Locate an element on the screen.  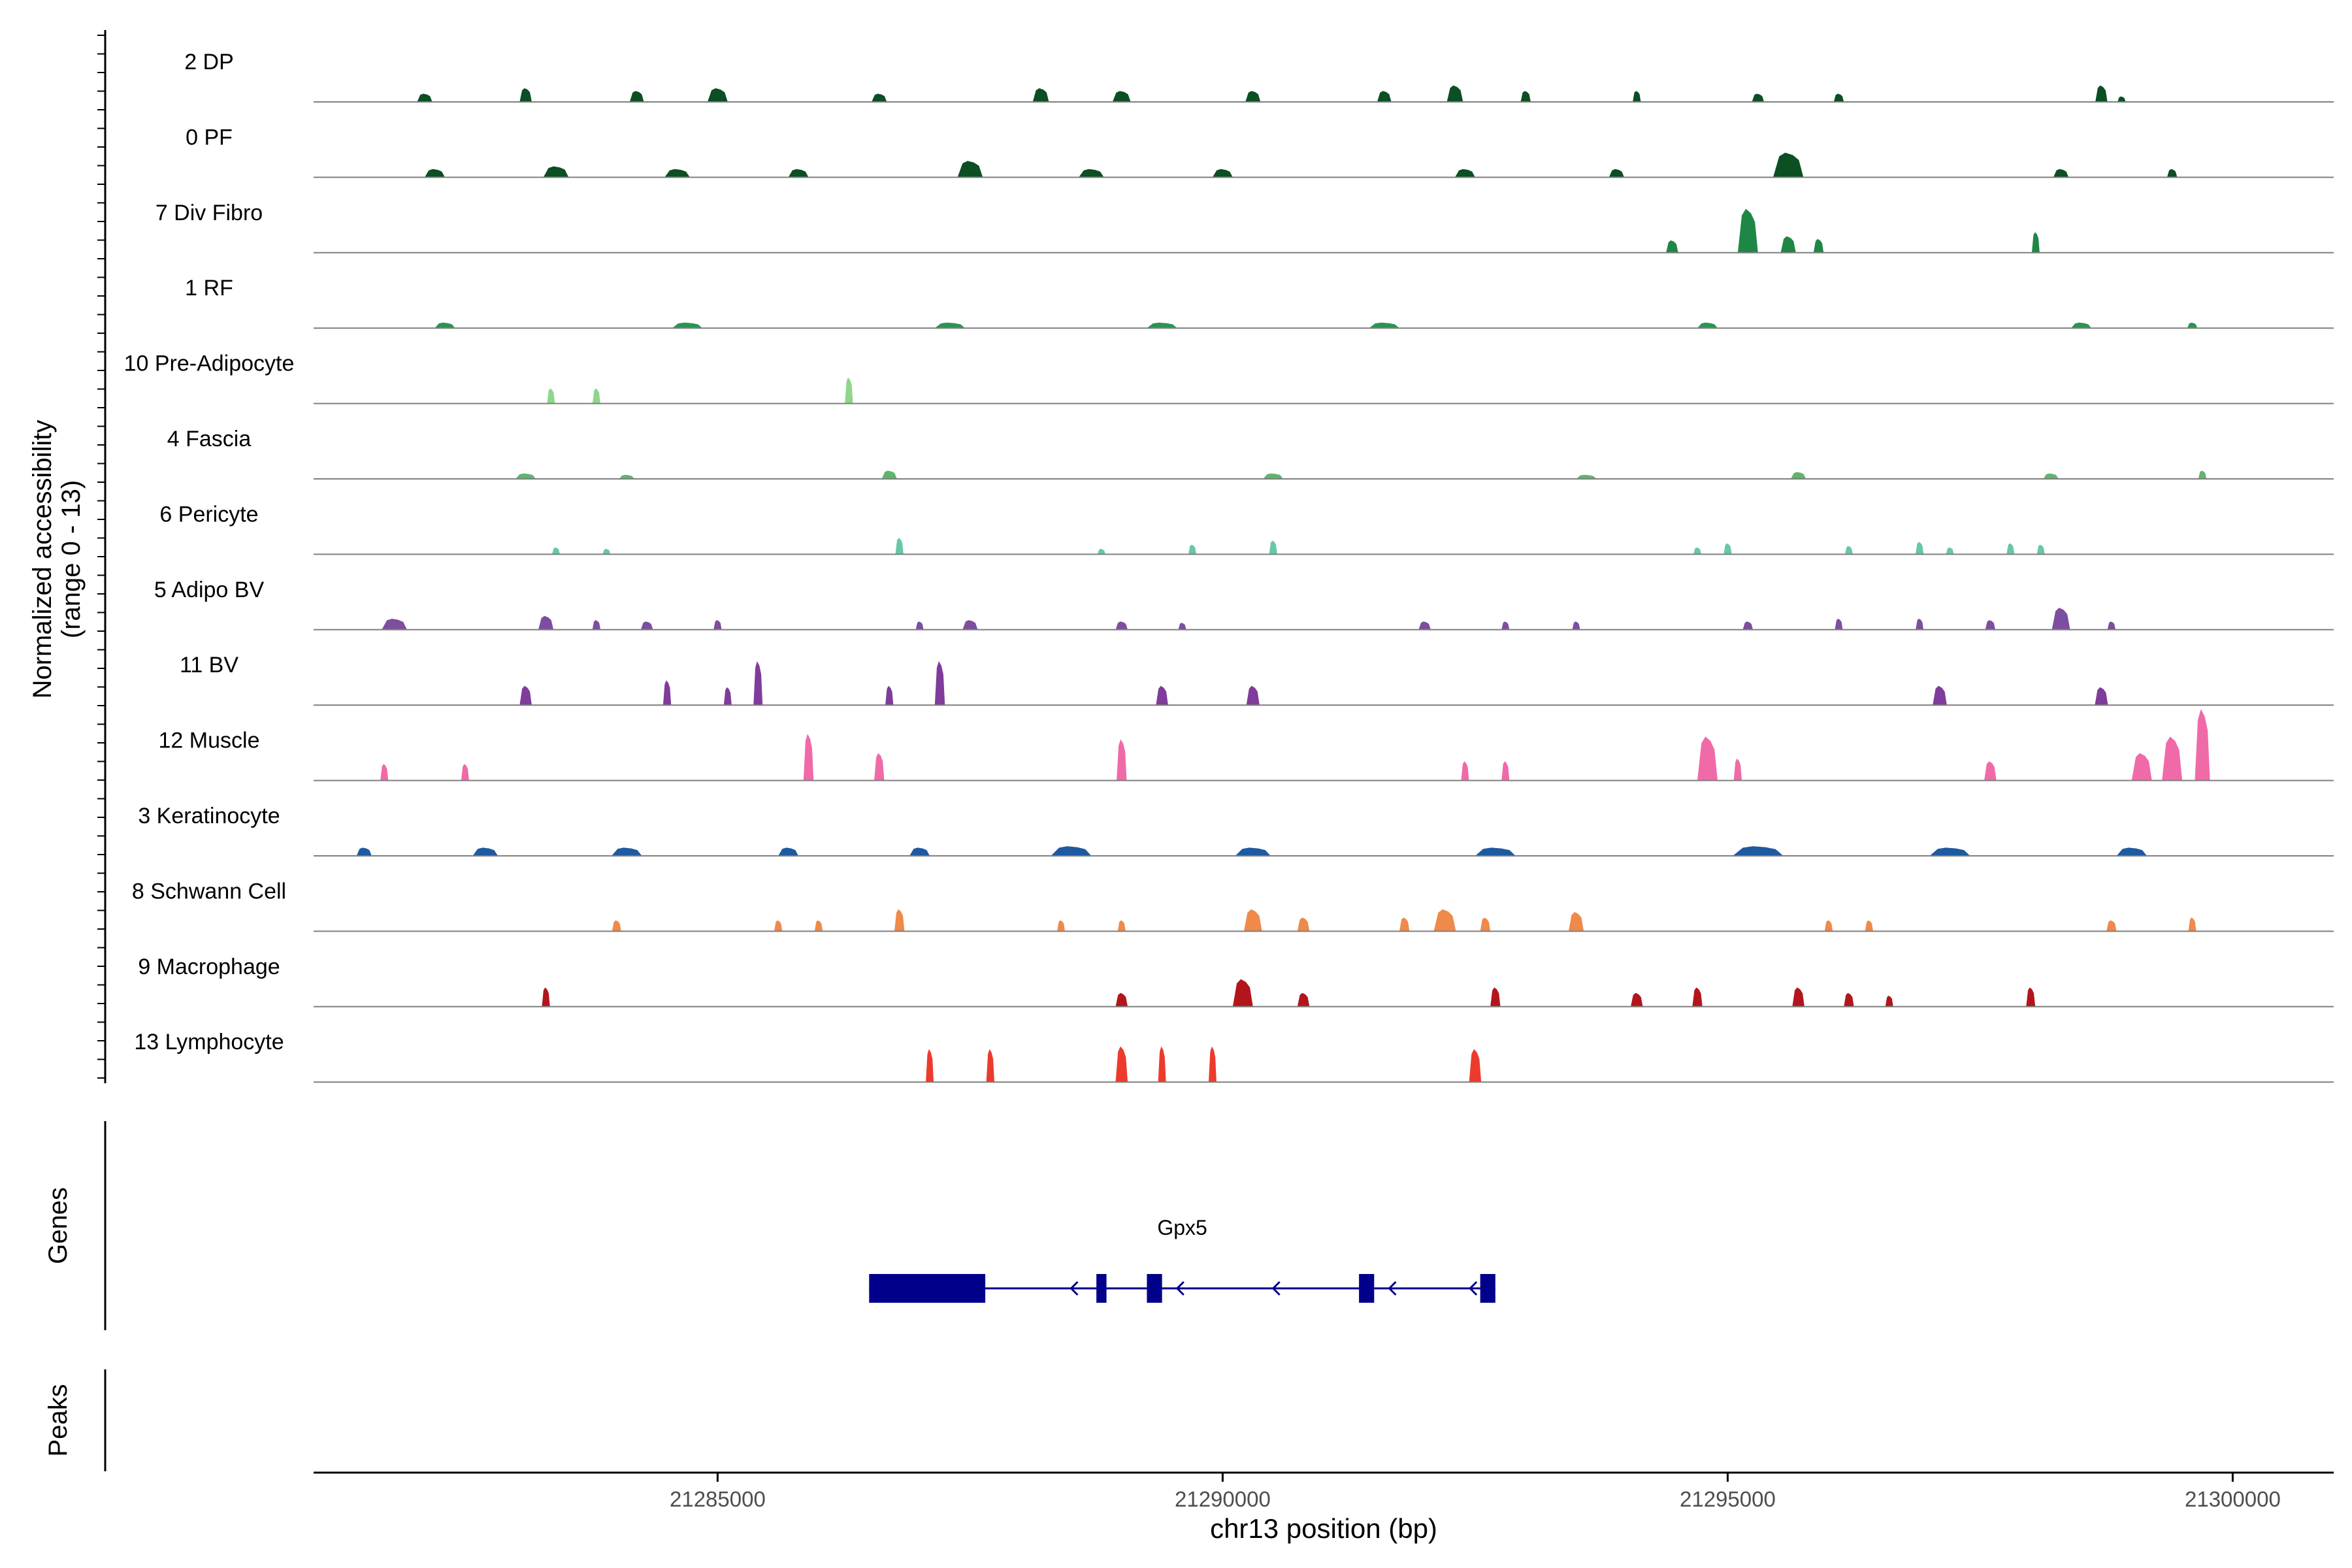
track-label: 7 Div Fibro is located at coordinates (209, 213).